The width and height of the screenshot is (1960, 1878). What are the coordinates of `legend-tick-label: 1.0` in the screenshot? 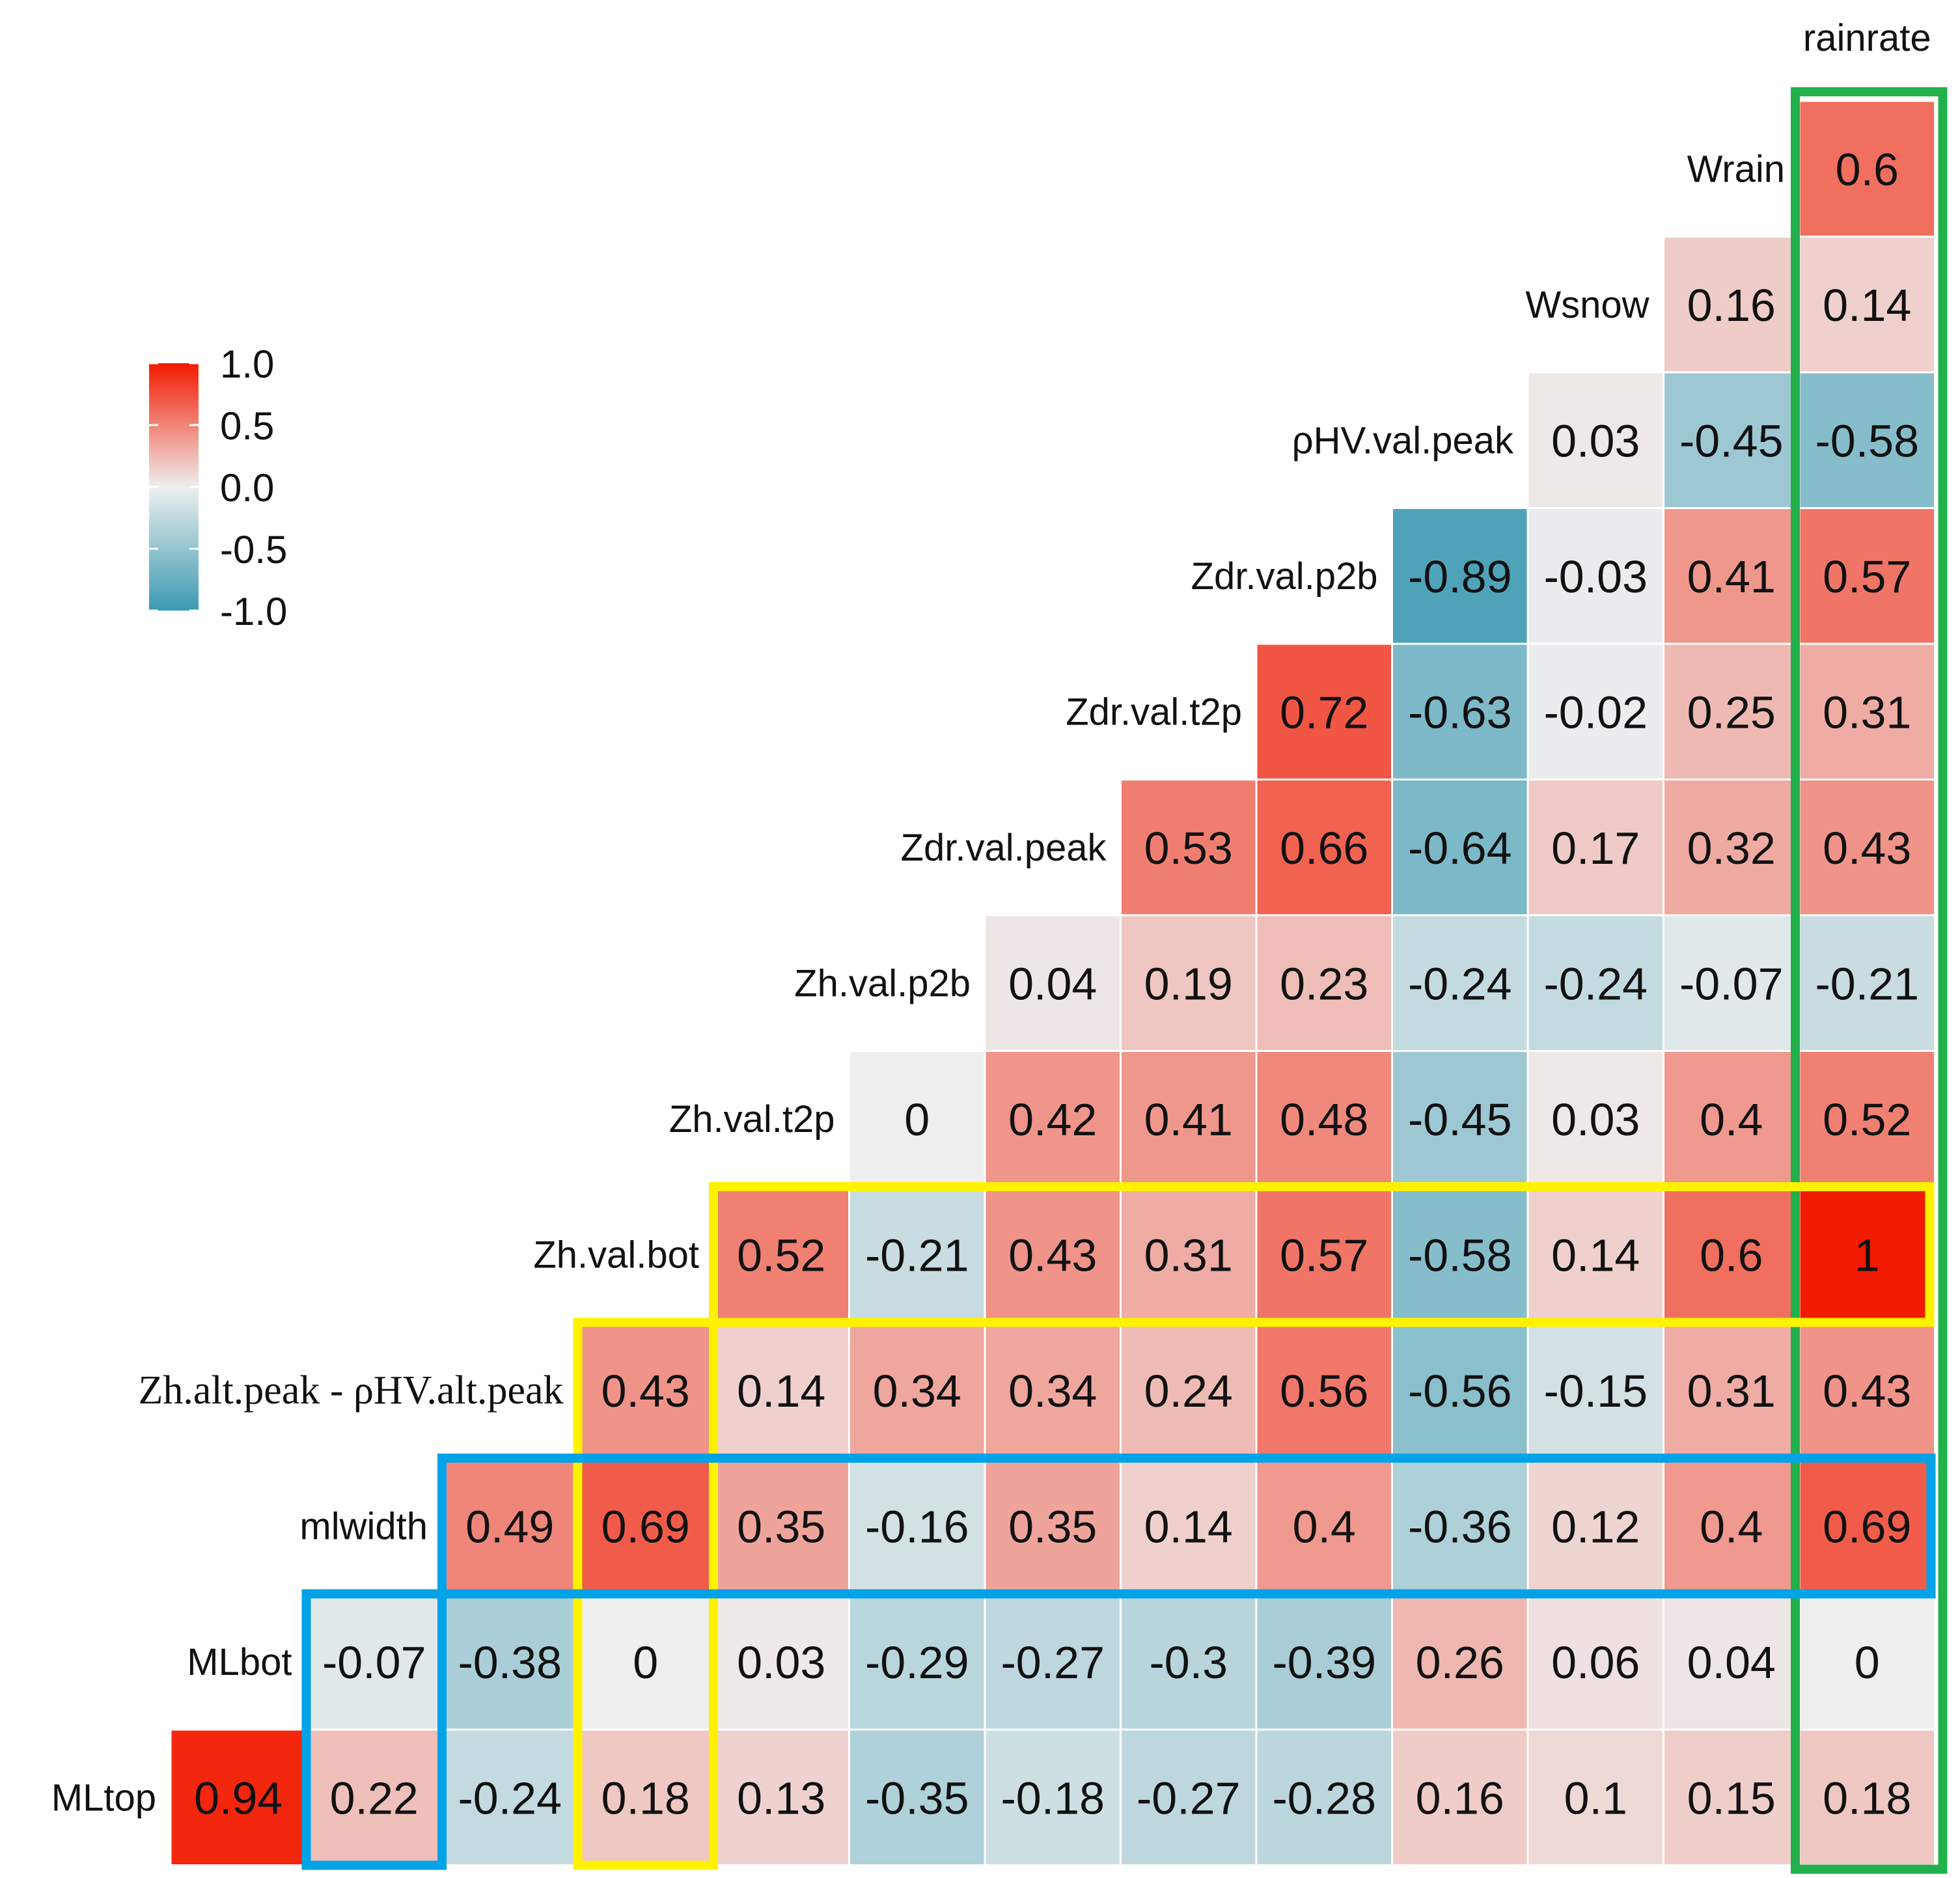 It's located at (247, 364).